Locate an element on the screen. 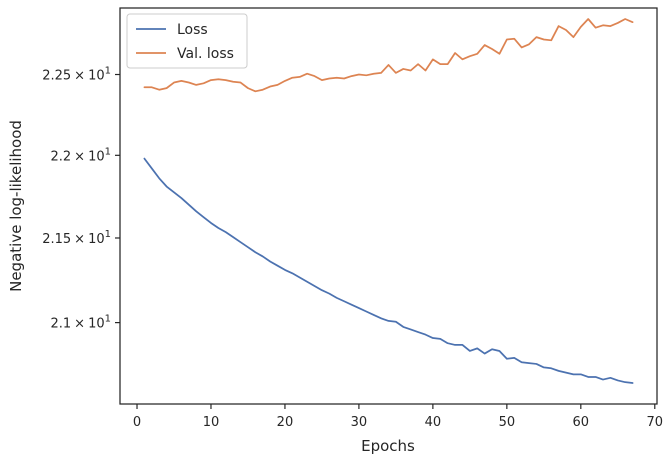 The width and height of the screenshot is (666, 463). x-tick-label: 30 is located at coordinates (359, 422).